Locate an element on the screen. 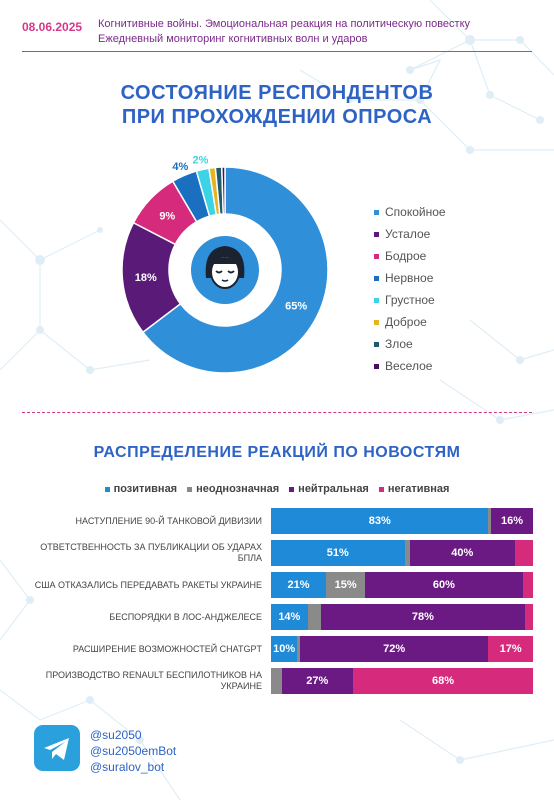 This screenshot has width=554, height=800. legend-label: Злое is located at coordinates (399, 344).